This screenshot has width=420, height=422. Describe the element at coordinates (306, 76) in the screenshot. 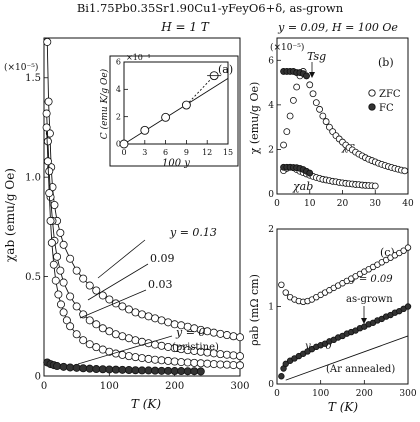

I see `b-series-1-point` at that location.